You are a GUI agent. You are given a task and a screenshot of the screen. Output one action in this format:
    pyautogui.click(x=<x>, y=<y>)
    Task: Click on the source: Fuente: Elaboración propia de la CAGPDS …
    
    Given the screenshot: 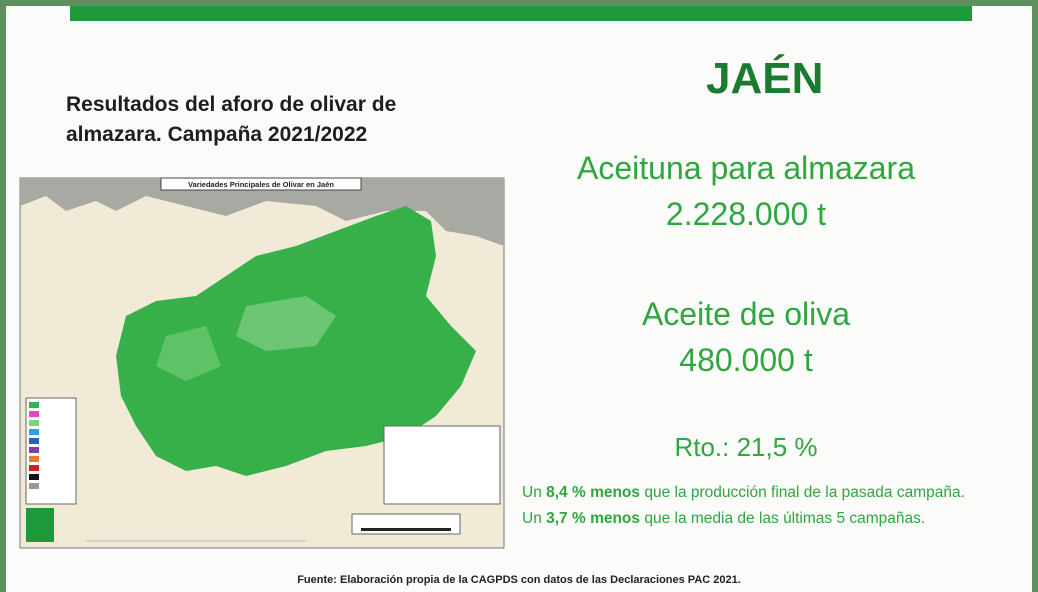 What is the action you would take?
    pyautogui.click(x=519, y=580)
    